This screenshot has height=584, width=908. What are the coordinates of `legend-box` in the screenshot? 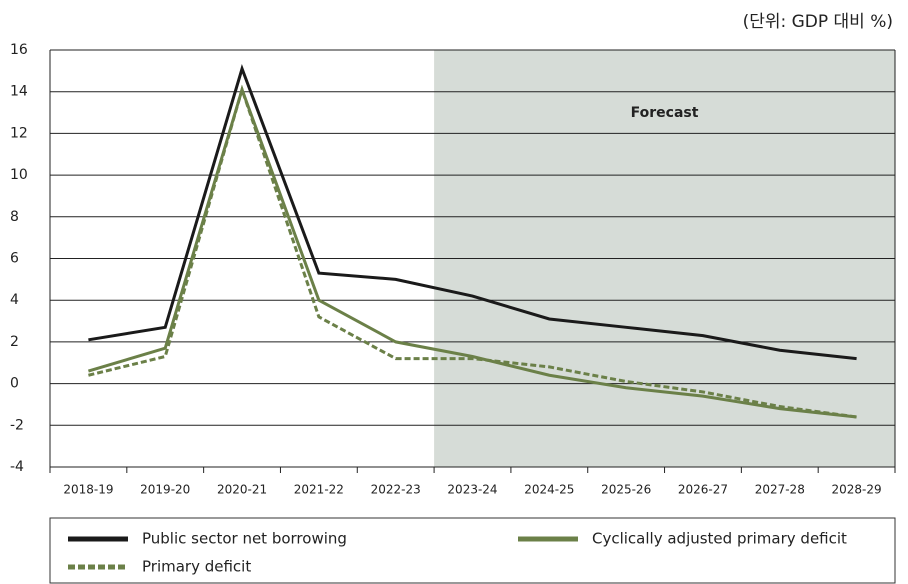 It's located at (472, 550).